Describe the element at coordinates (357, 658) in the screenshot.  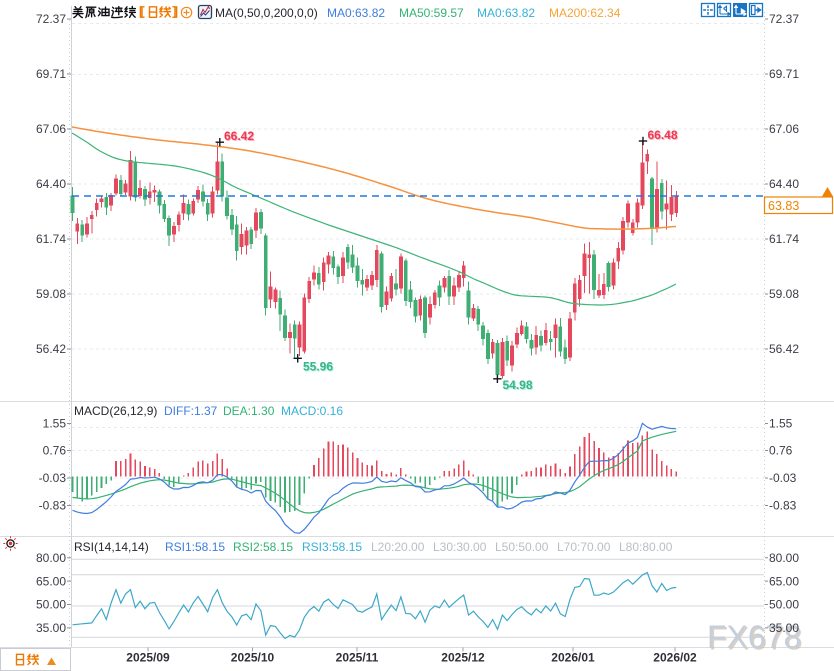
I see `svg-text: 2025/11` at that location.